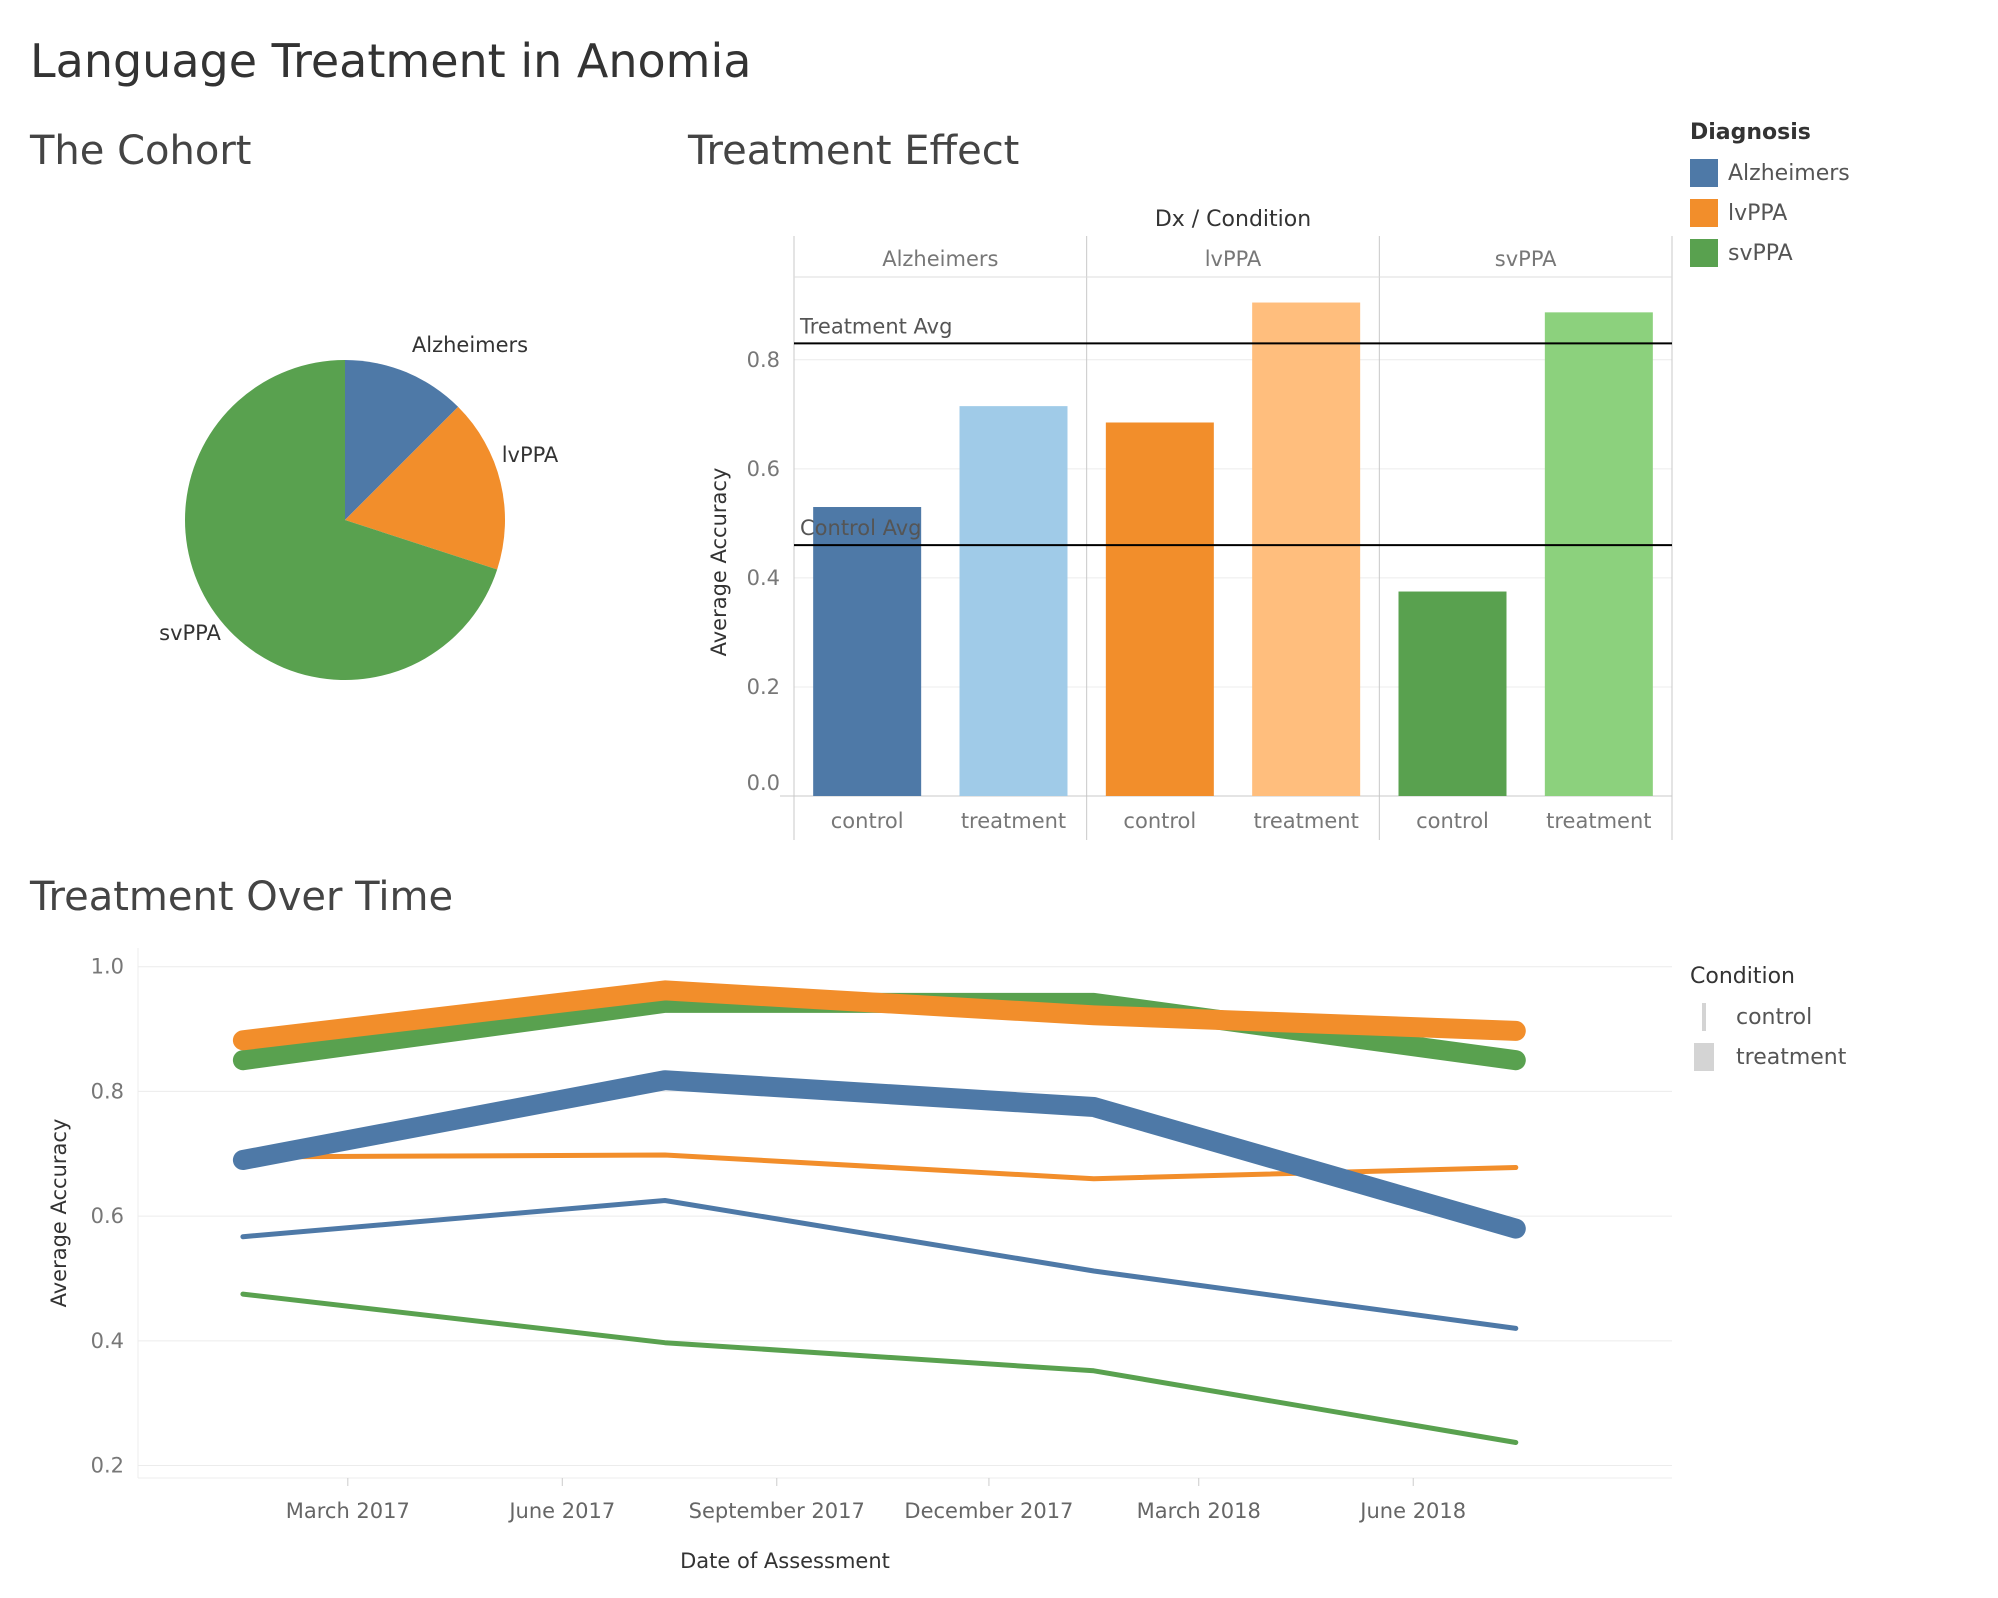 This screenshot has height=1598, width=1998. What do you see at coordinates (875, 326) in the screenshot?
I see `reference-line-label: Treatment Avg` at bounding box center [875, 326].